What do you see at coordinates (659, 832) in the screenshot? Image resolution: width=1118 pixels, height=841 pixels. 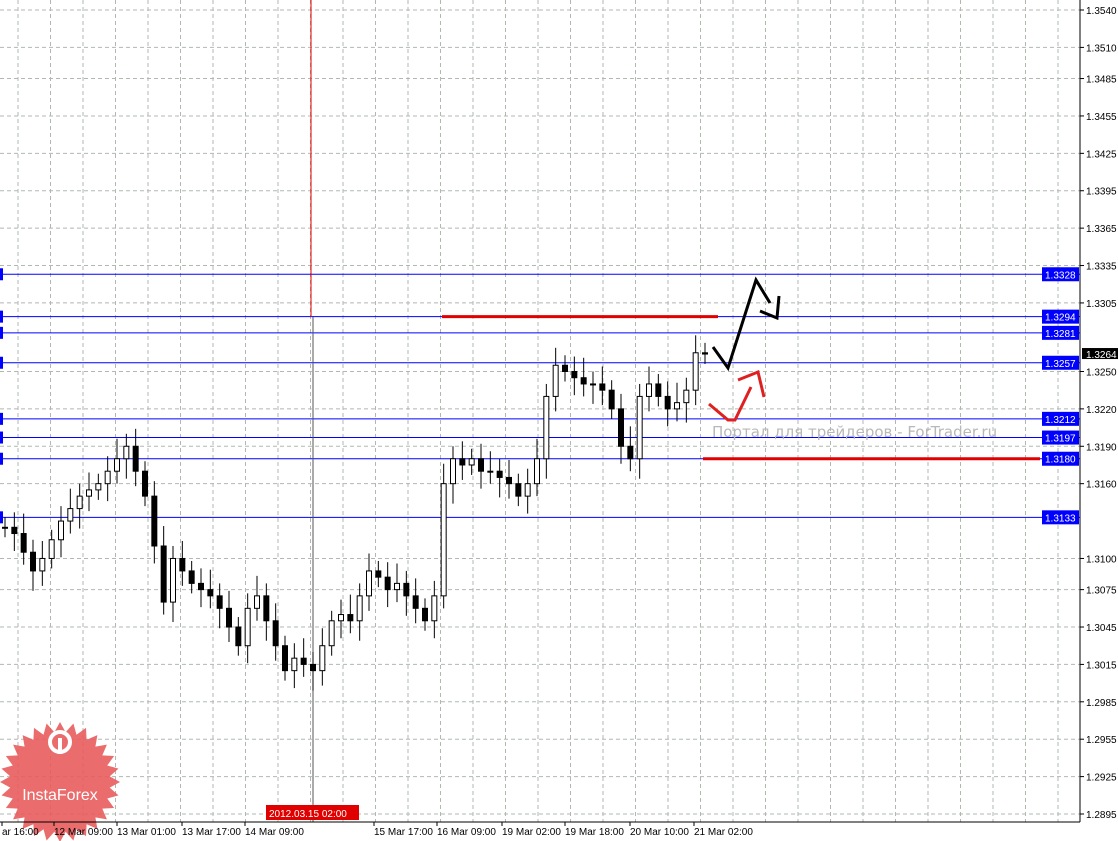 I see `x-tick-label: 20 Mar 10:00` at bounding box center [659, 832].